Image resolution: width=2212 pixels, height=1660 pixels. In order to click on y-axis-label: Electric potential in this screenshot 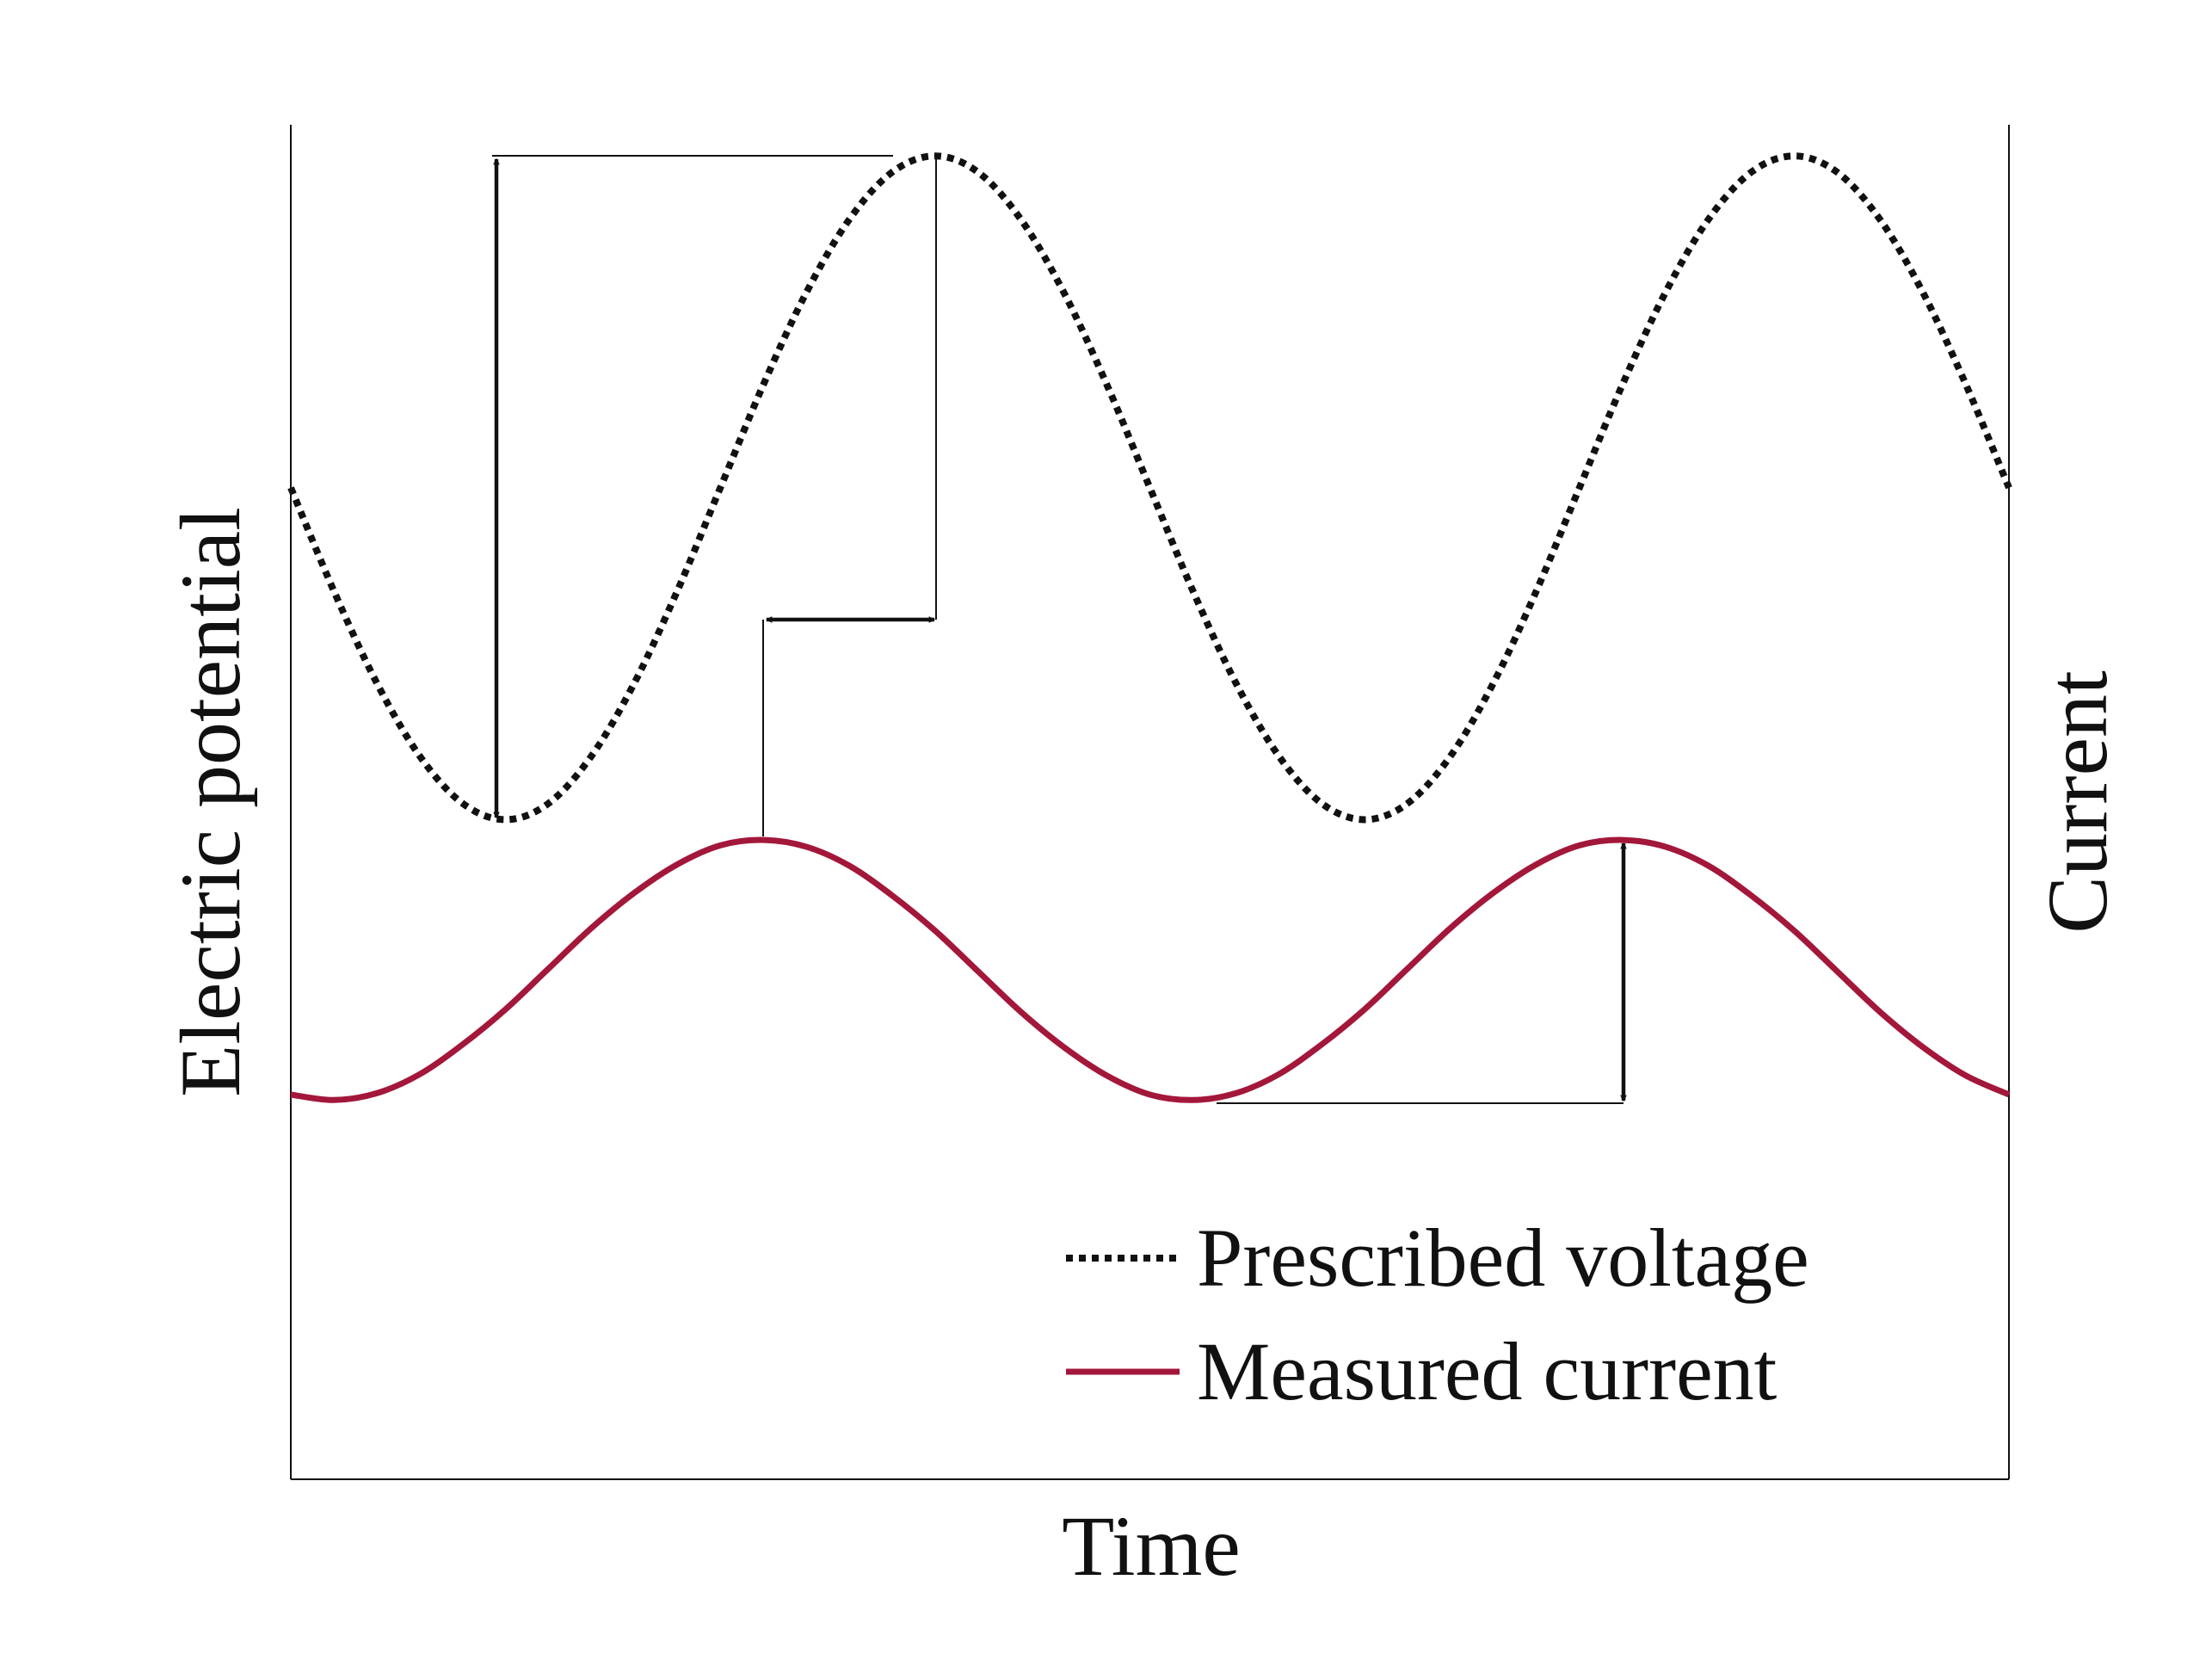, I will do `click(210, 802)`.